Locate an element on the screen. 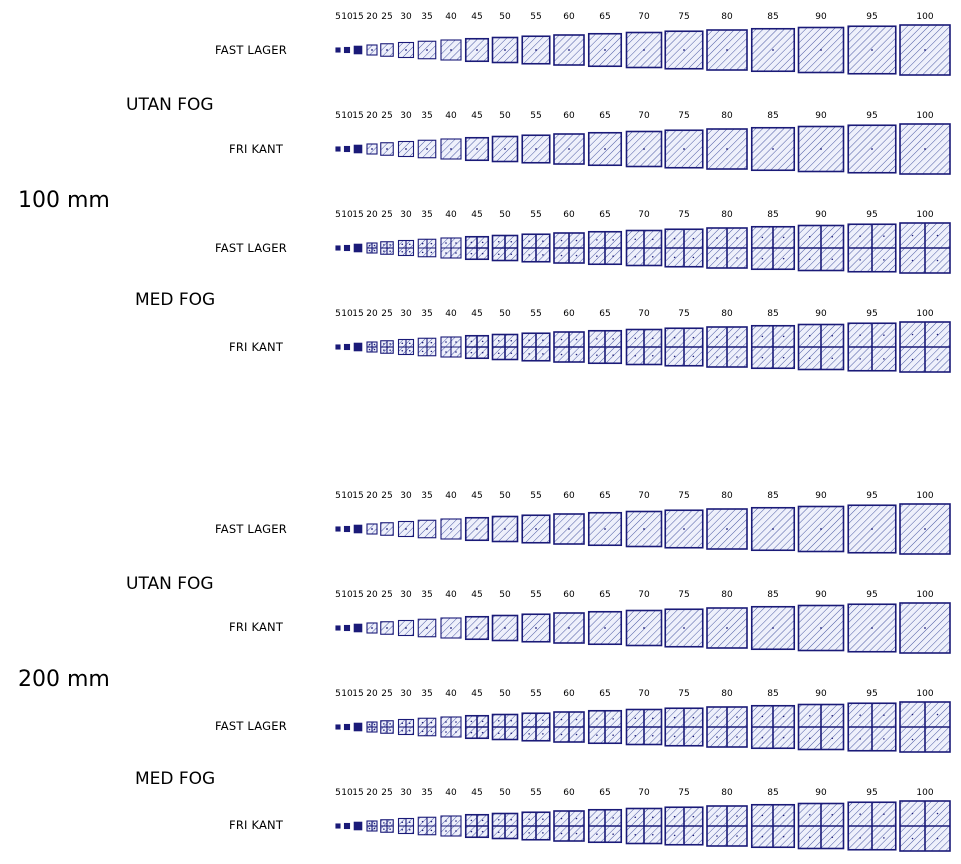 This screenshot has height=864, width=961. size-label: 75 is located at coordinates (683, 314).